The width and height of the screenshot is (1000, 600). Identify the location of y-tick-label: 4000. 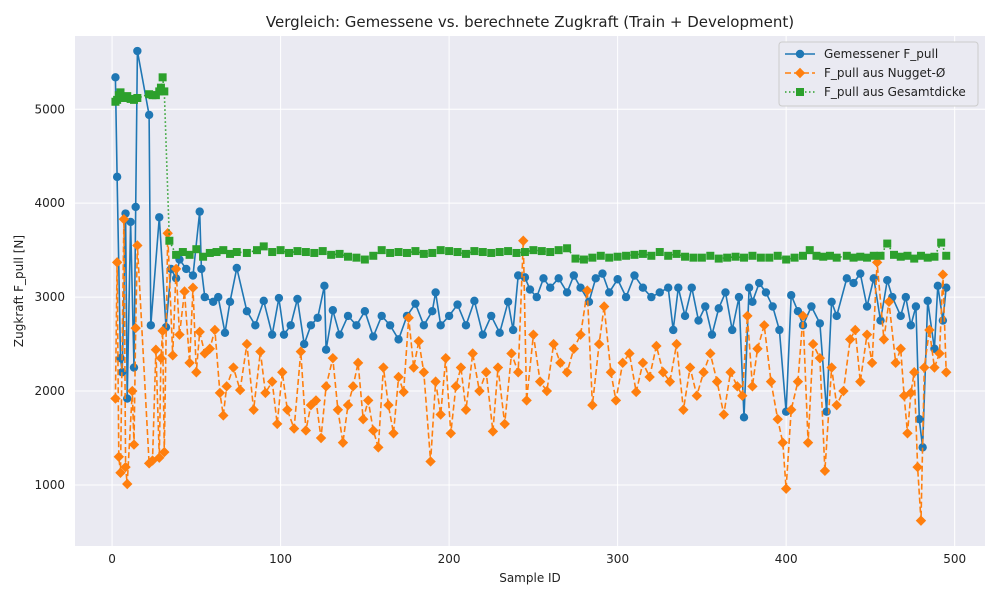
(49, 203).